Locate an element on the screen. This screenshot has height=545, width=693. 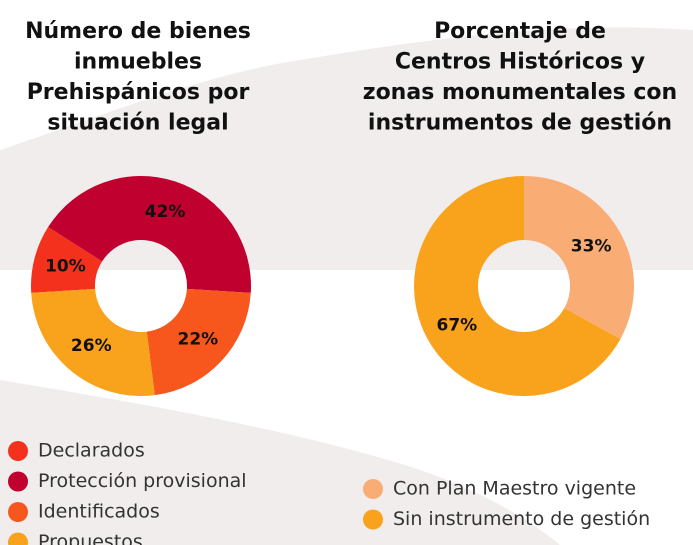
chart-title: Número de bienes is located at coordinates (138, 31).